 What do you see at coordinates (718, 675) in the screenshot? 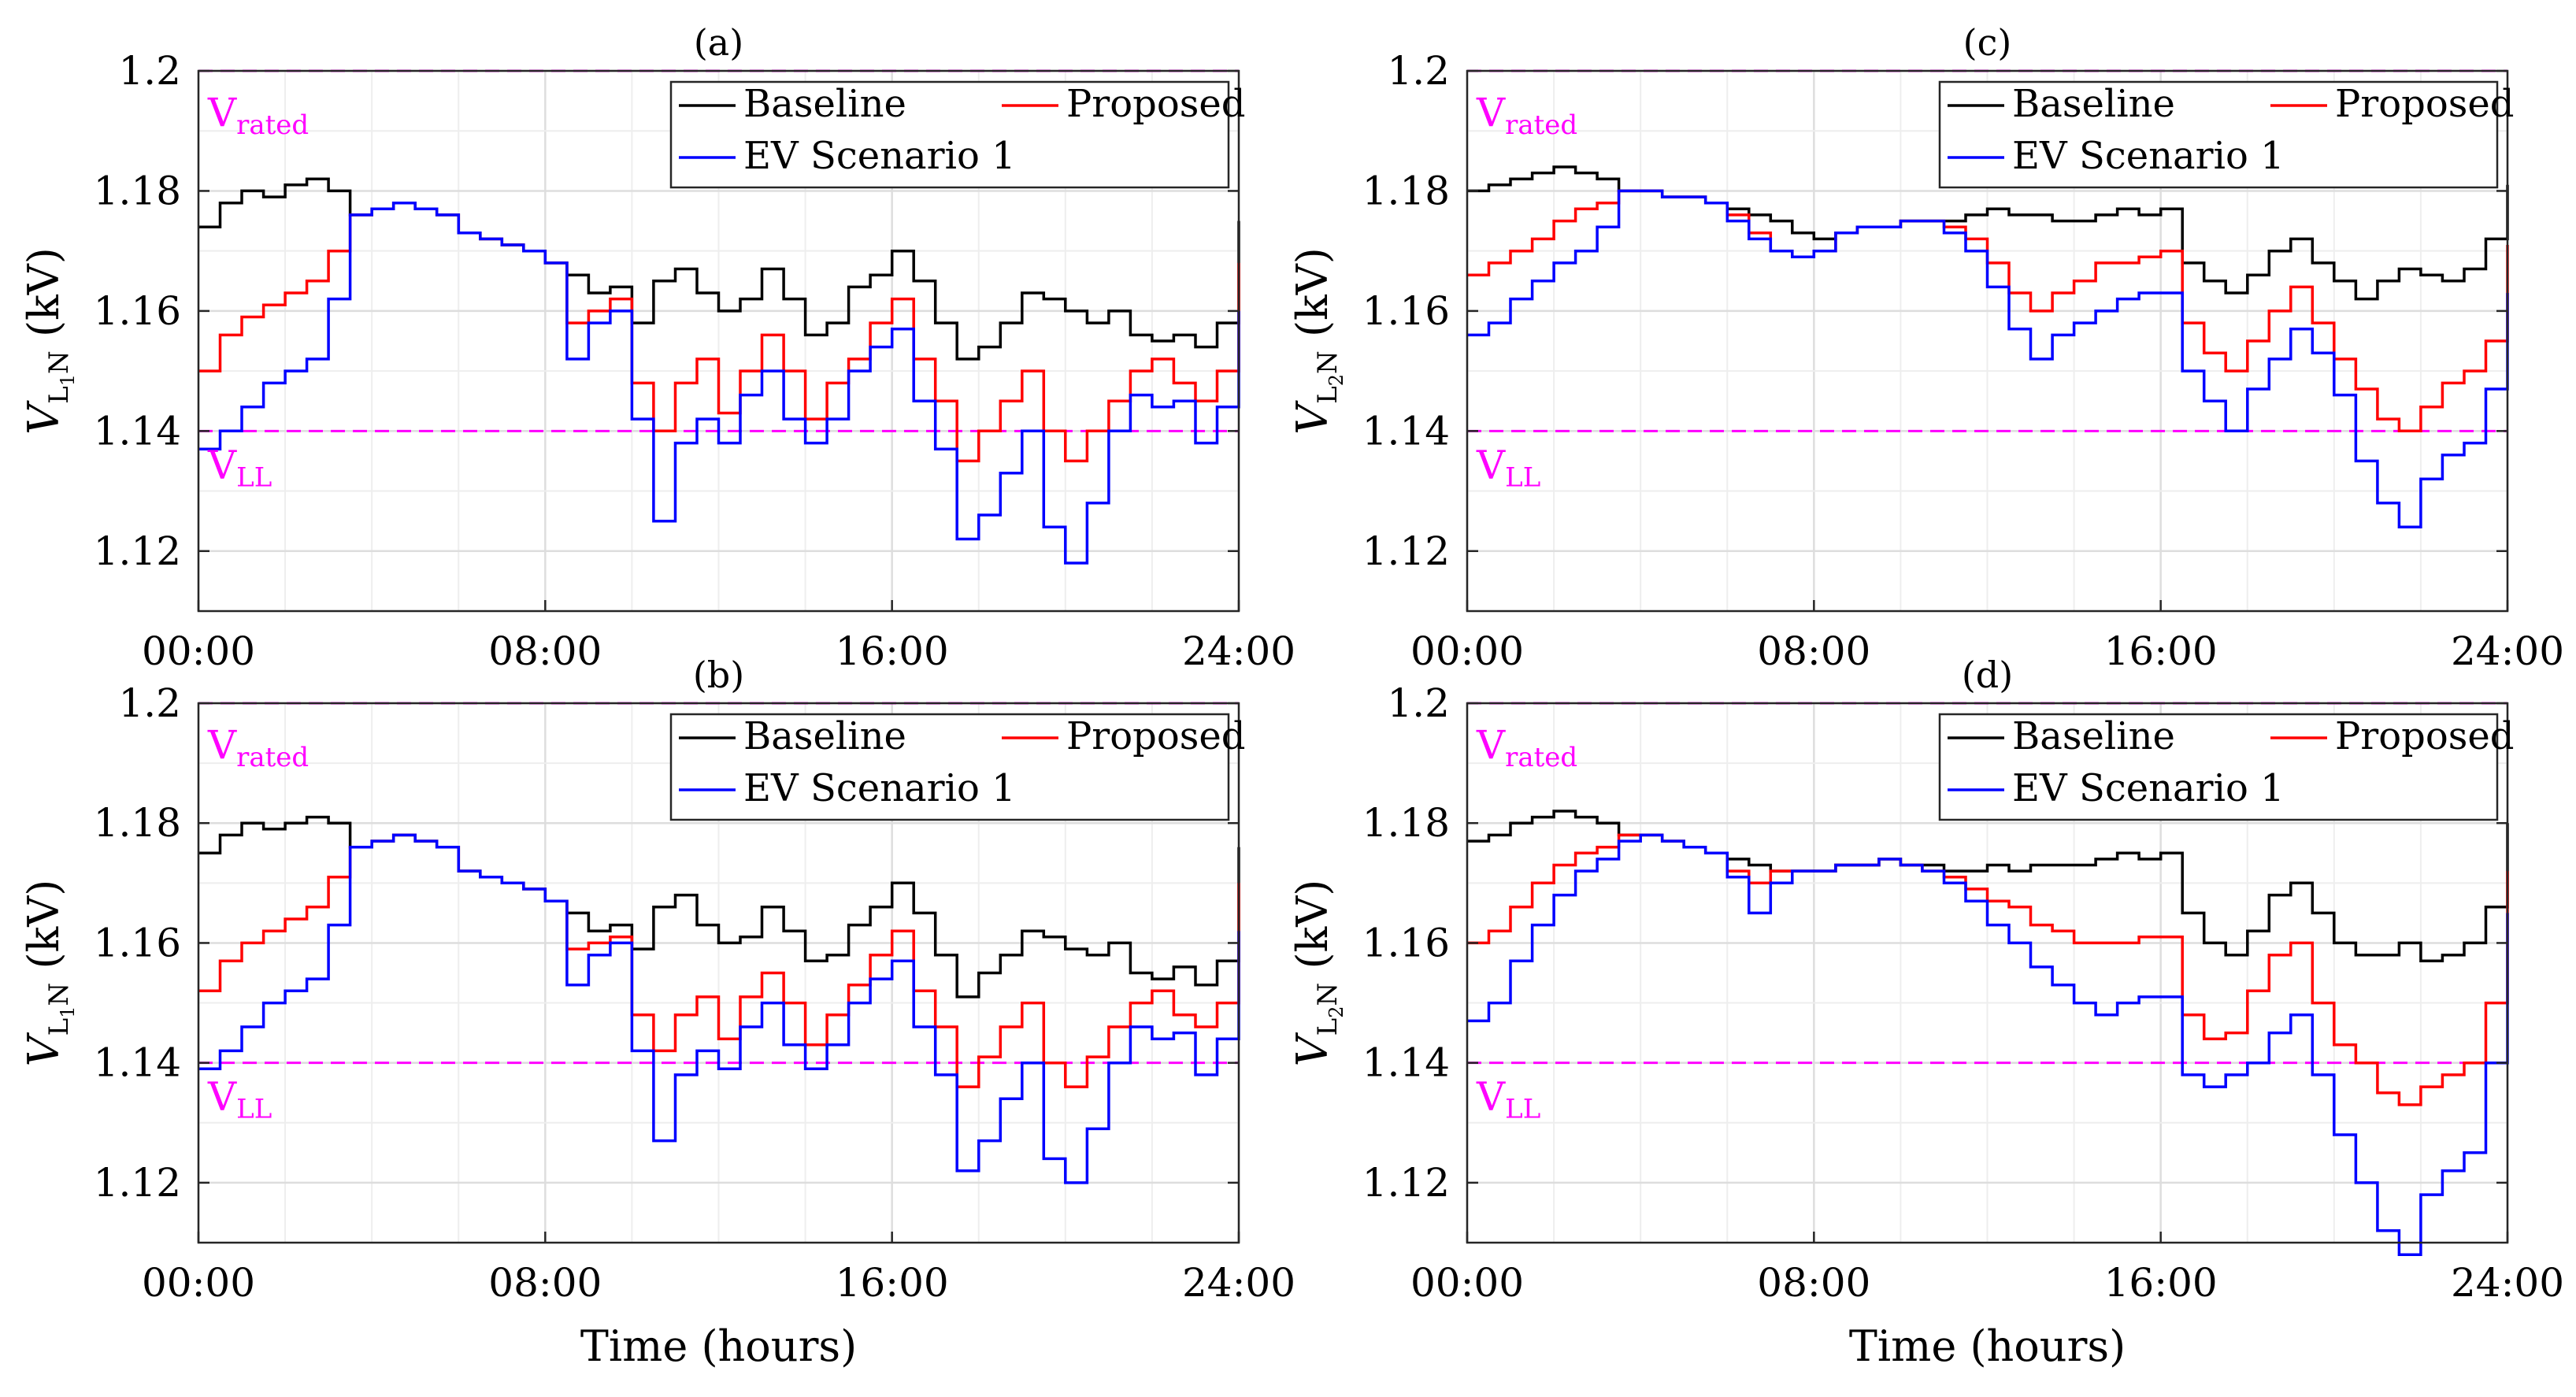
I see `panel-title: (b)` at bounding box center [718, 675].